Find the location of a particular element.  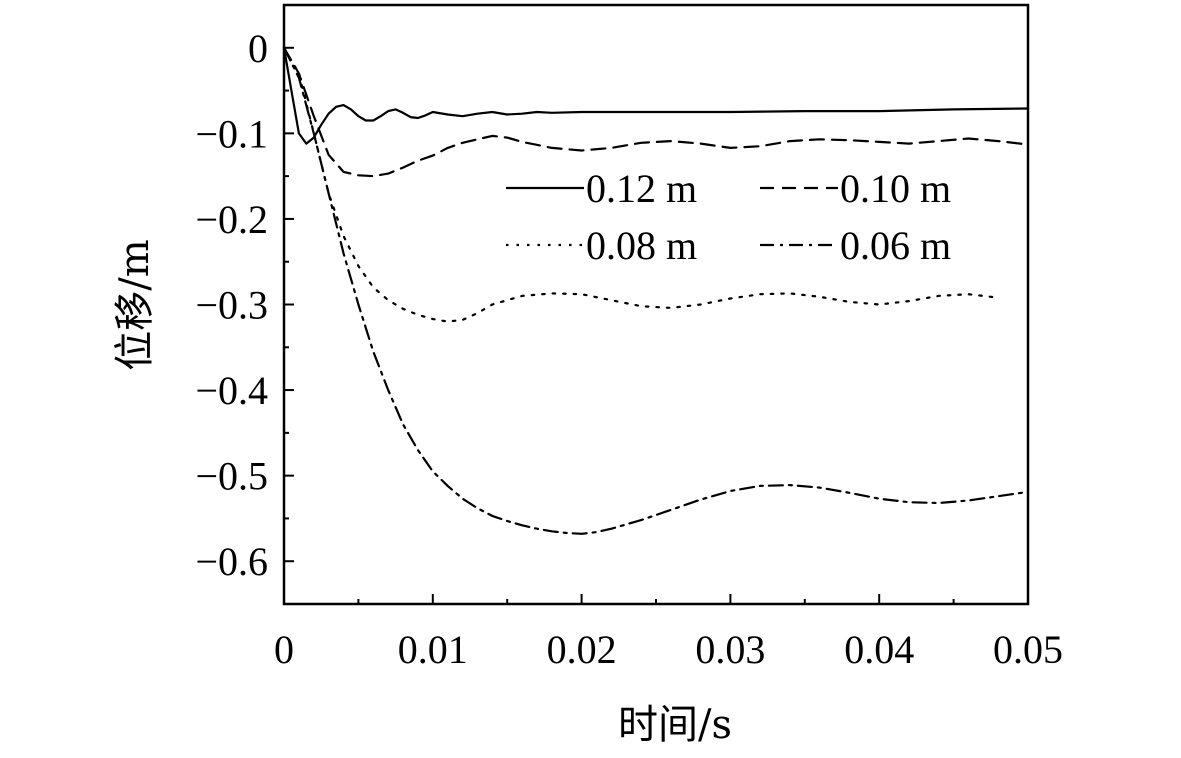

legend-label-4: 0.06 m is located at coordinates (895, 245).